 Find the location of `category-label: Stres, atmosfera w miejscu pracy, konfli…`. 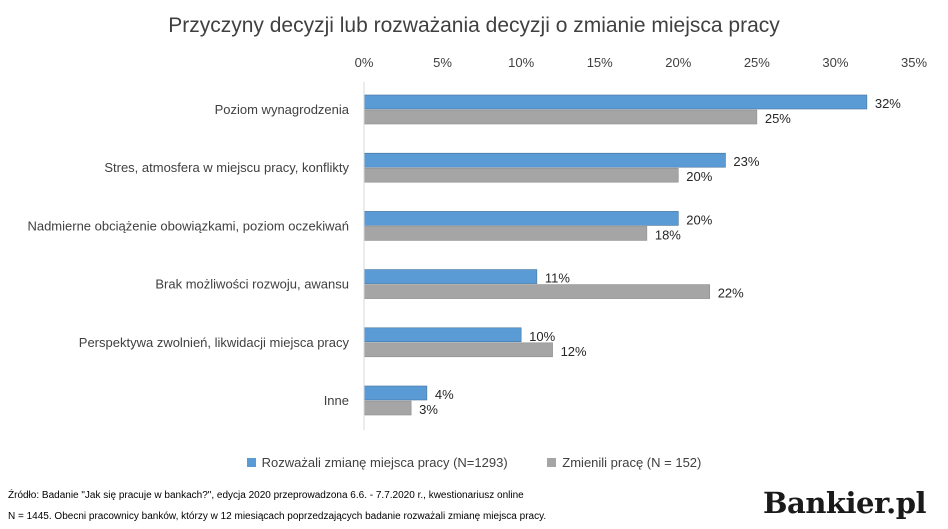

category-label: Stres, atmosfera w miejscu pracy, konfli… is located at coordinates (226, 167).